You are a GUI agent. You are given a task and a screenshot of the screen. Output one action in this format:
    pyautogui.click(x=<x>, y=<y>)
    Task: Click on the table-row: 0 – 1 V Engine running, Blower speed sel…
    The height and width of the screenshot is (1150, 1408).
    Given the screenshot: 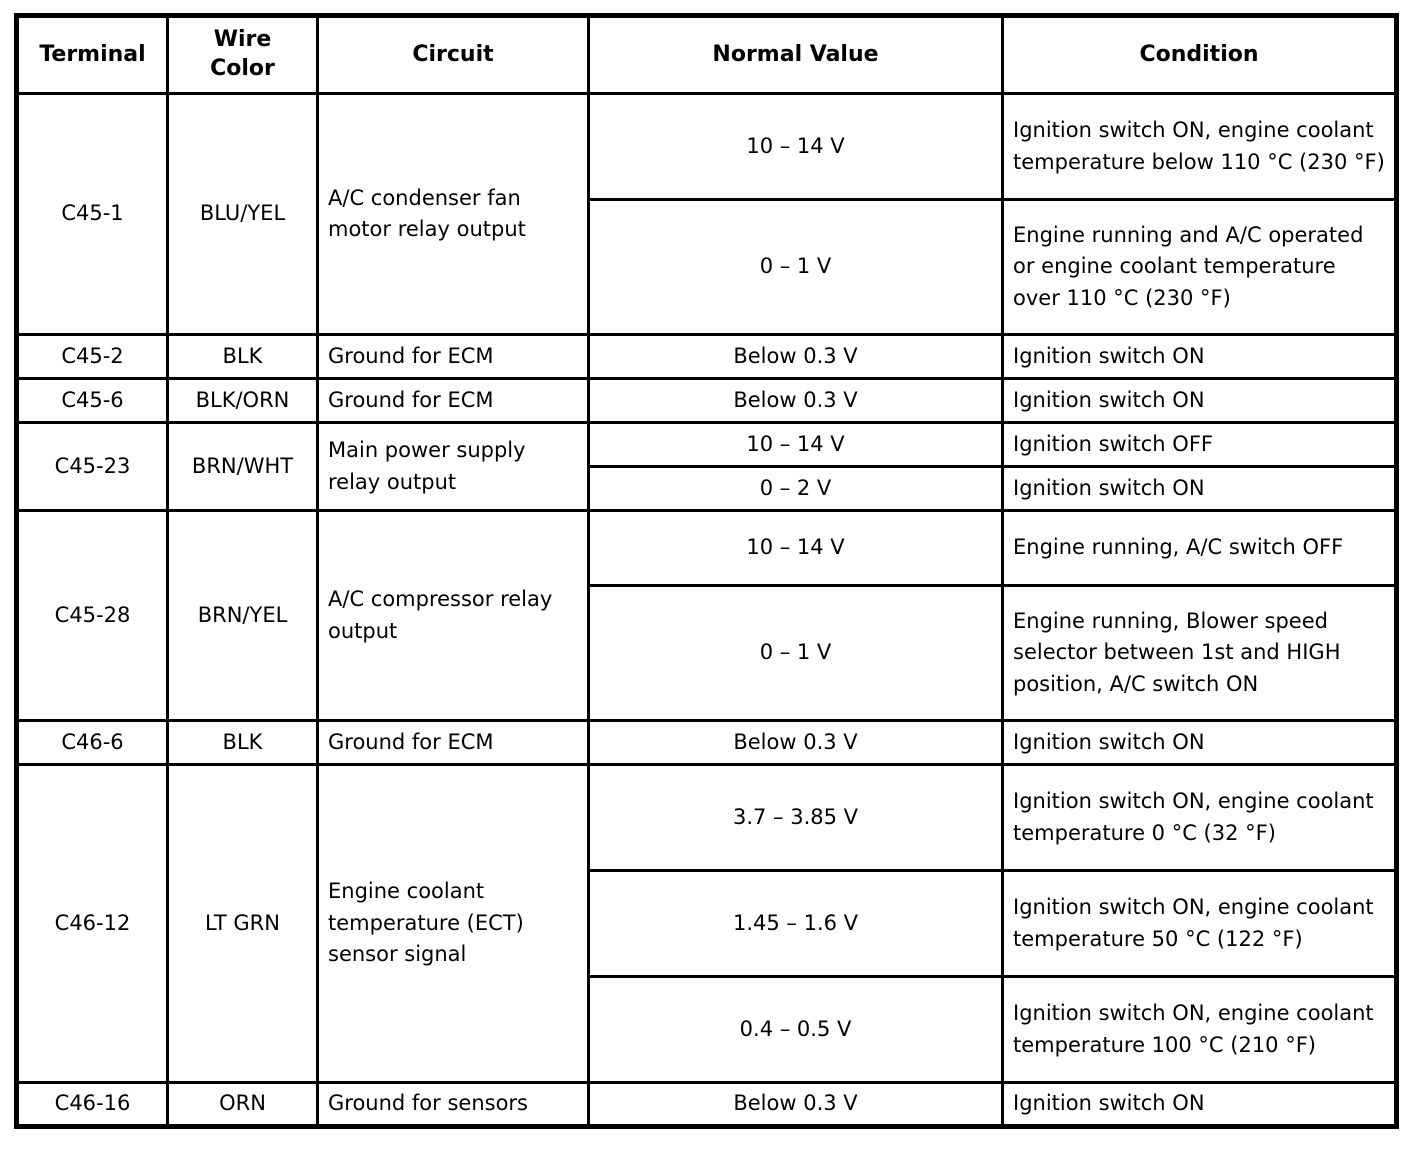 What is the action you would take?
    pyautogui.click(x=707, y=653)
    